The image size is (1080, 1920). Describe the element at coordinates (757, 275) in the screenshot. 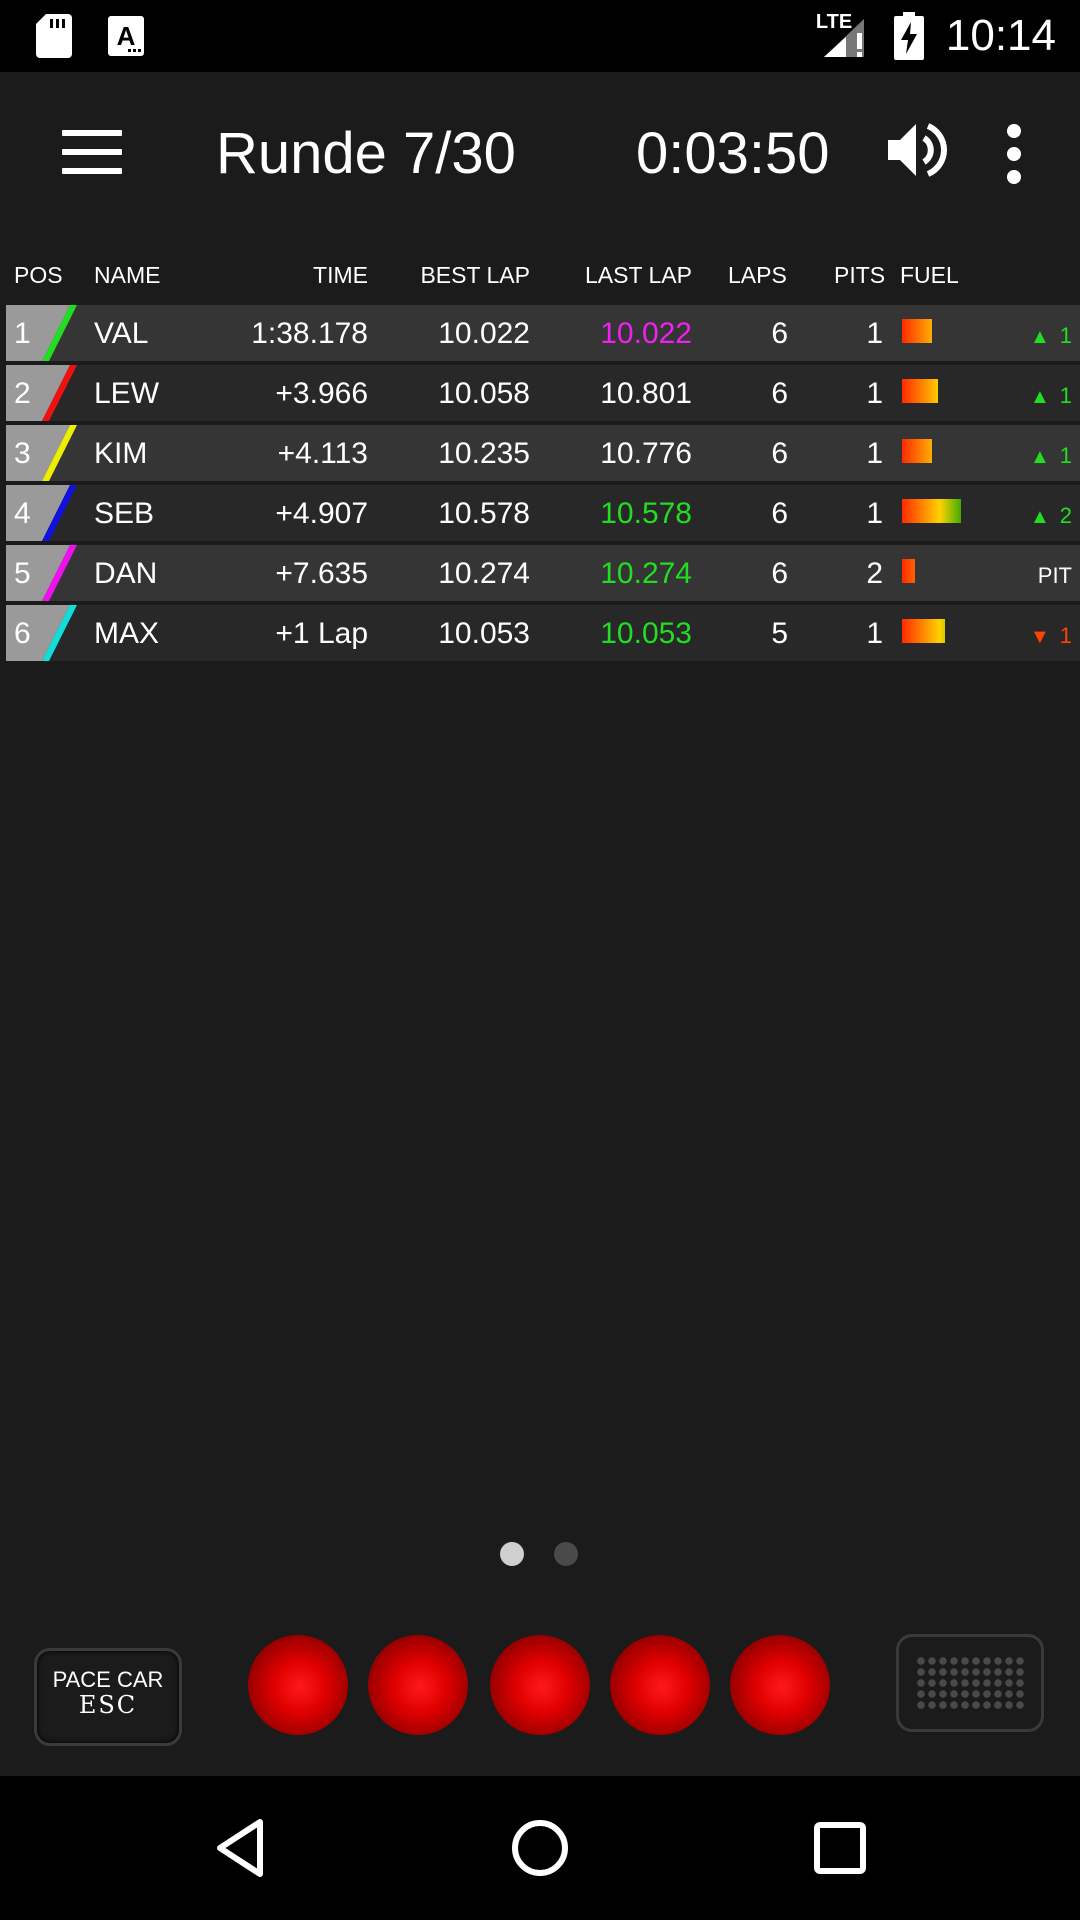

I see `col-laps: LAPS` at that location.